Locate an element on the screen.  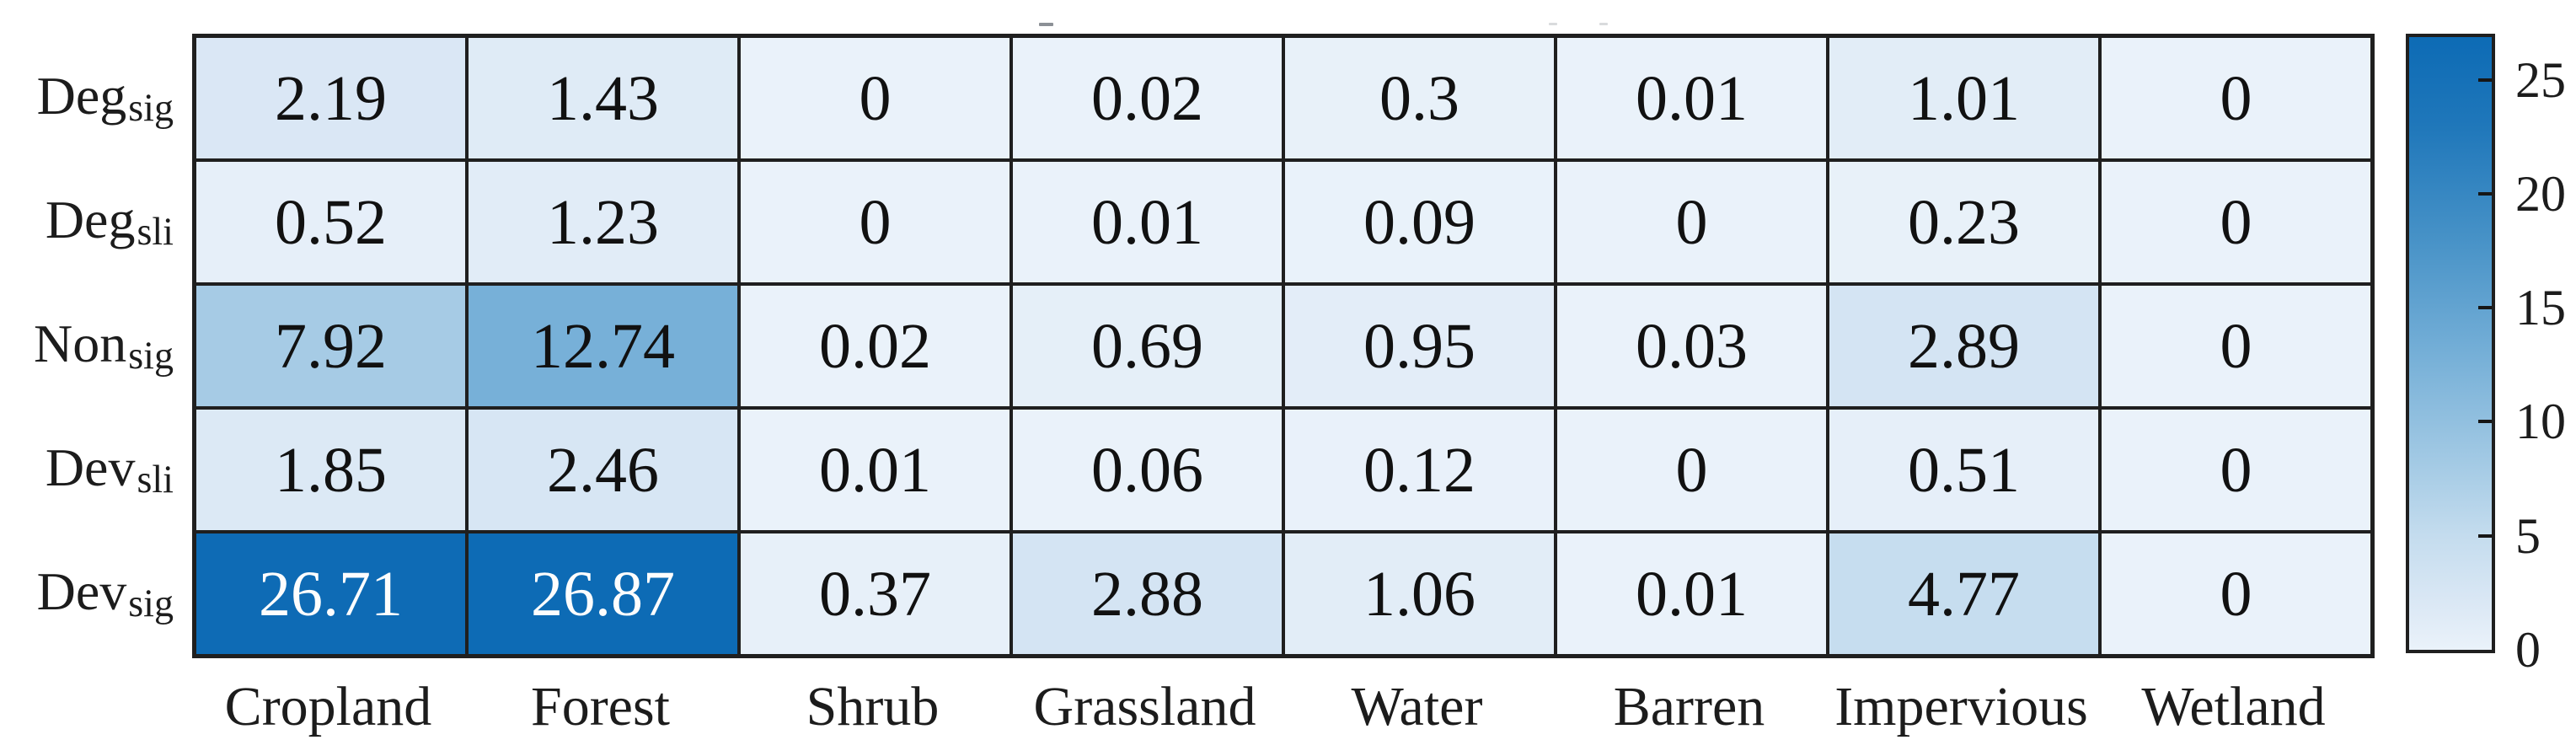
colorbar is located at coordinates (2450, 343).